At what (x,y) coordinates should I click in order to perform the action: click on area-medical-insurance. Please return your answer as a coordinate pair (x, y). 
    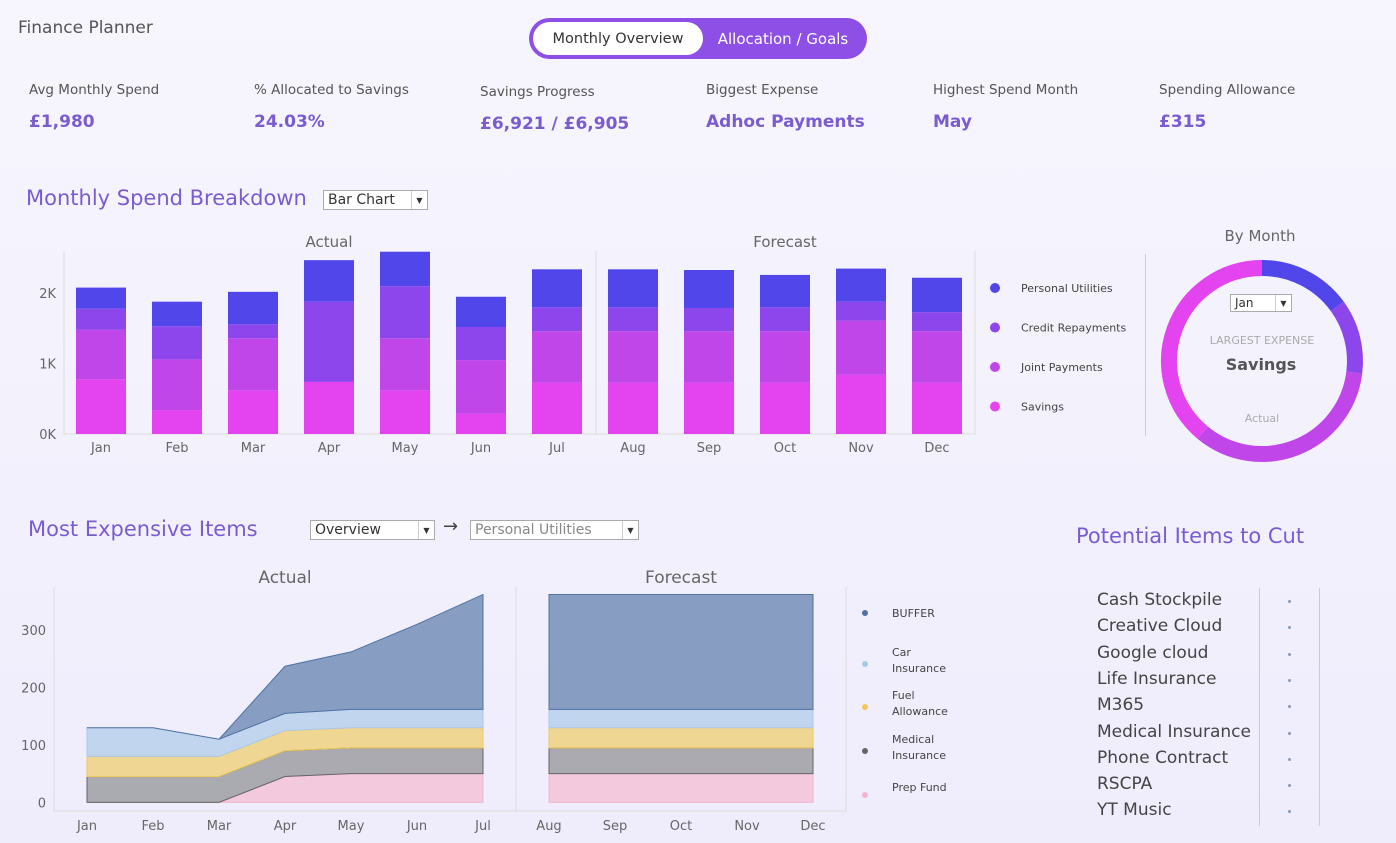
    Looking at the image, I should click on (681, 761).